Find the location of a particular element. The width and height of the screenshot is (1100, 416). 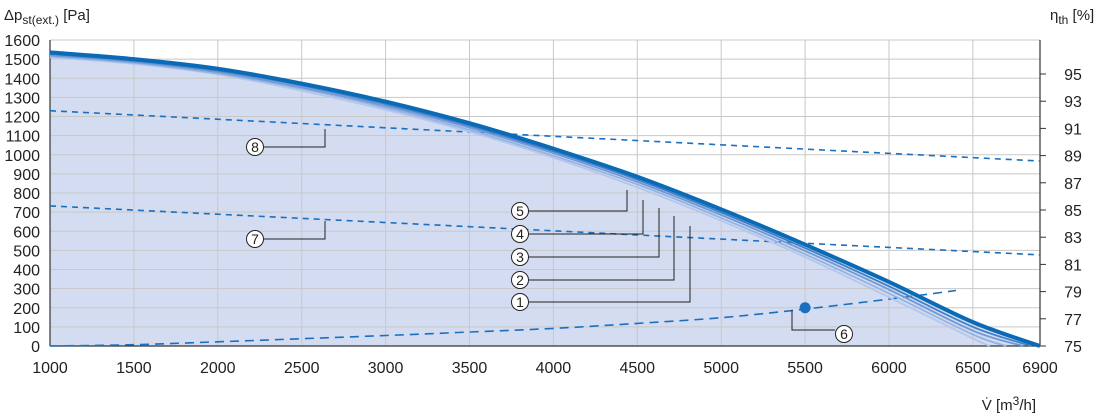

right-tick-label: 83 is located at coordinates (1073, 238).